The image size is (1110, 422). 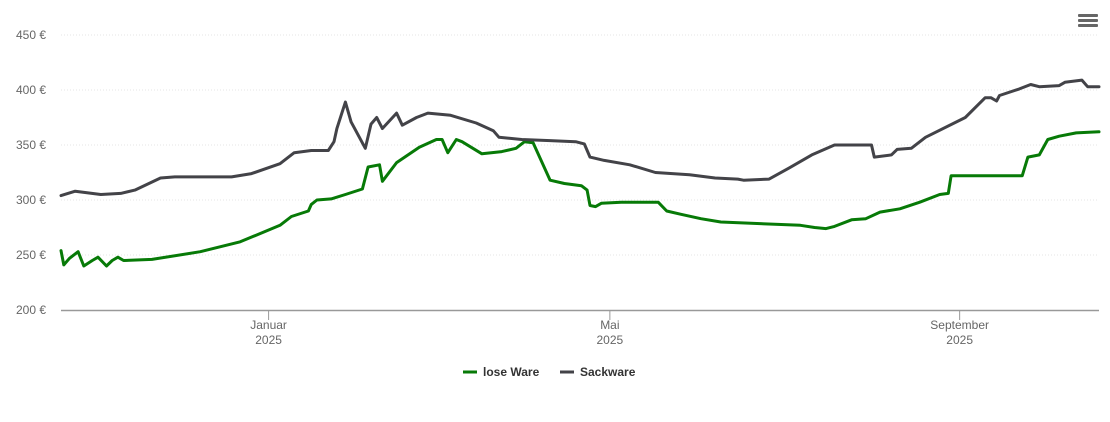 I want to click on legend-label-sackware: Sackware, so click(x=608, y=372).